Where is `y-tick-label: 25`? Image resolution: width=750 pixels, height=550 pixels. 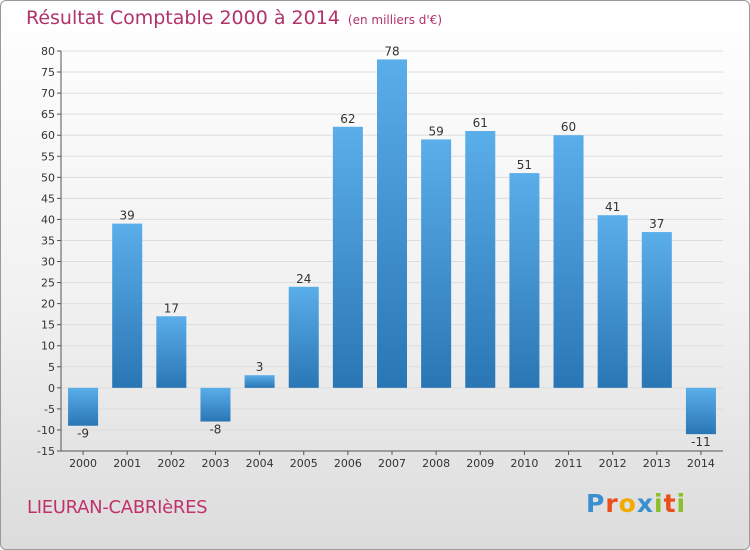
y-tick-label: 25 is located at coordinates (48, 283).